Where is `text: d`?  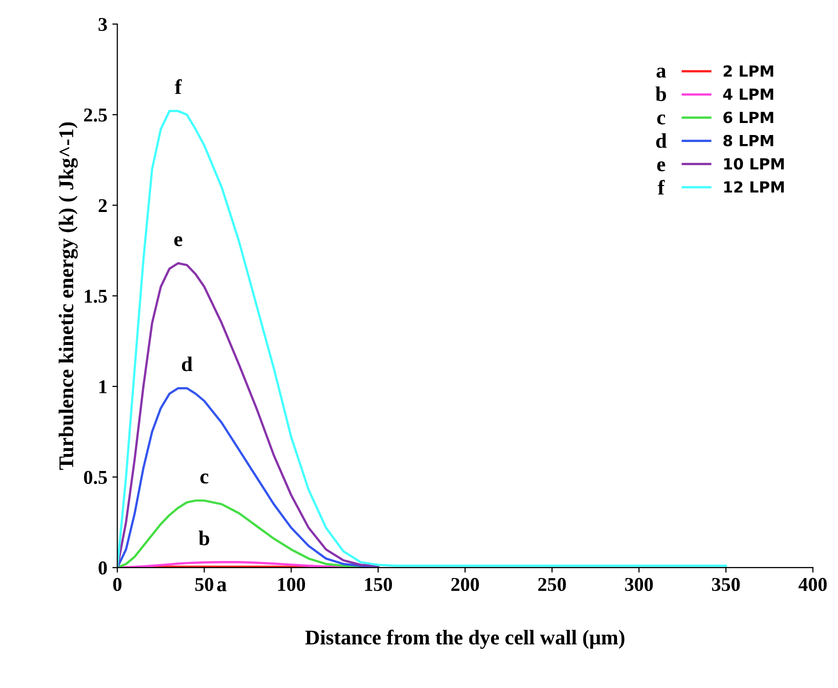
text: d is located at coordinates (661, 140).